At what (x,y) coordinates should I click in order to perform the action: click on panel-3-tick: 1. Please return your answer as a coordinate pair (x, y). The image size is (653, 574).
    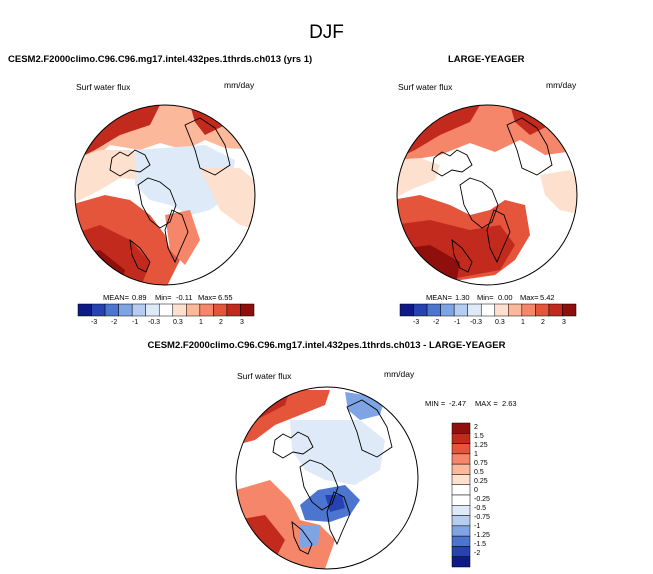
    Looking at the image, I should click on (476, 454).